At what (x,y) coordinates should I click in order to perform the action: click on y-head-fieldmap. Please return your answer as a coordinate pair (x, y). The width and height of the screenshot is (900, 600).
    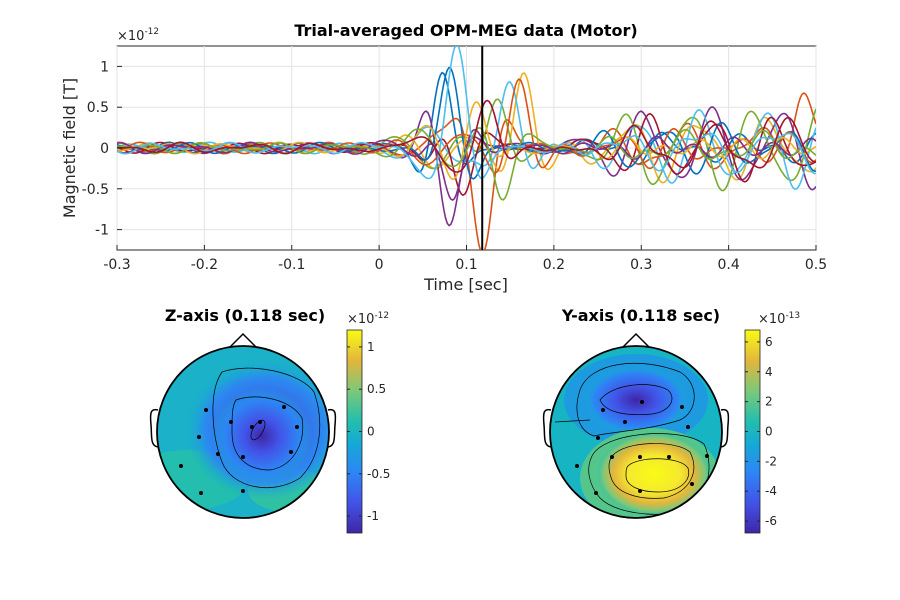
    Looking at the image, I should click on (636, 432).